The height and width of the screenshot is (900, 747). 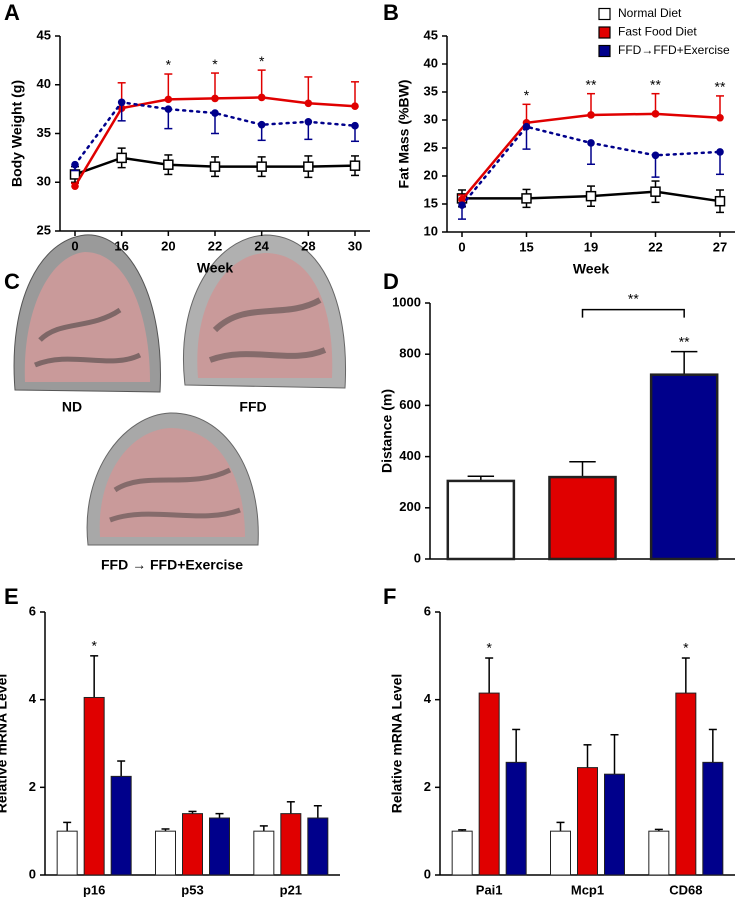 I want to click on y-tick-label: 20, so click(x=431, y=174).